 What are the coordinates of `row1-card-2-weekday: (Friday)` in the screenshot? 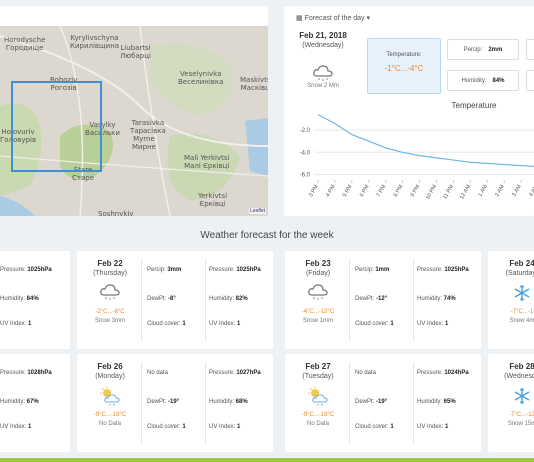 It's located at (318, 273).